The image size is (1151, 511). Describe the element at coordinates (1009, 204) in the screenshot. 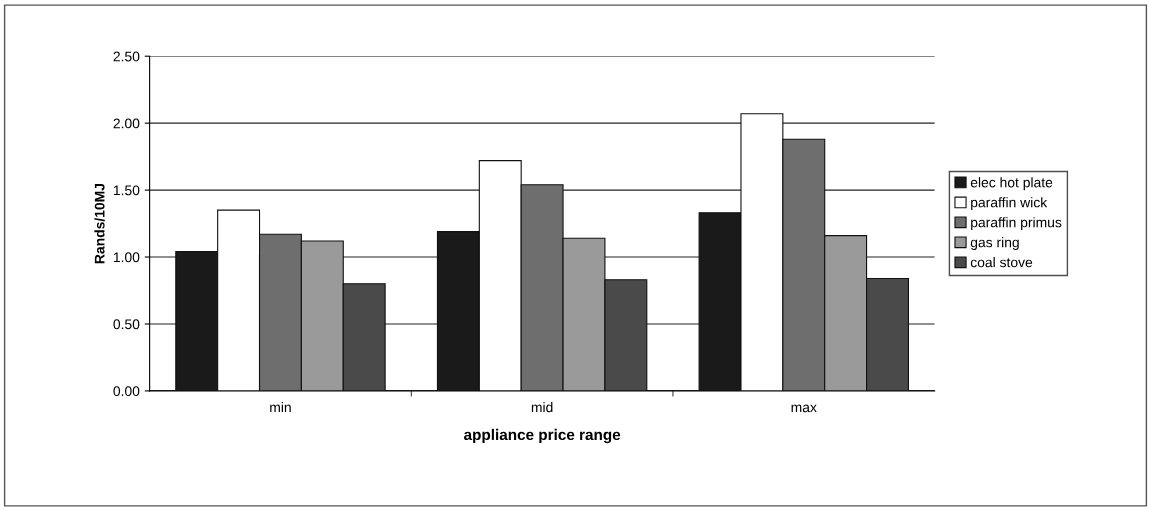

I see `legend-label: paraffin wick` at that location.